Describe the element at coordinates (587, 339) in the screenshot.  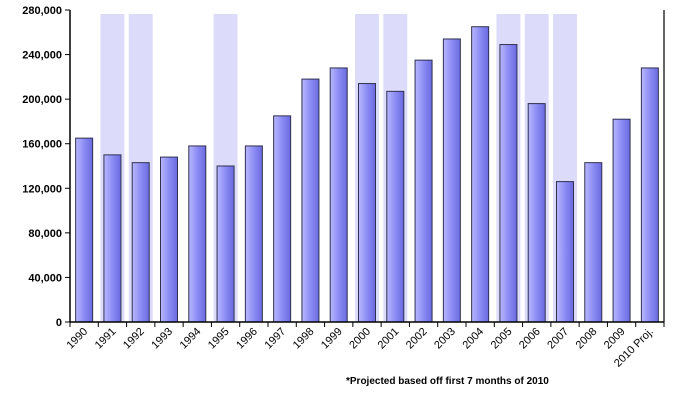
I see `x-tick-label-2008: 2008` at that location.